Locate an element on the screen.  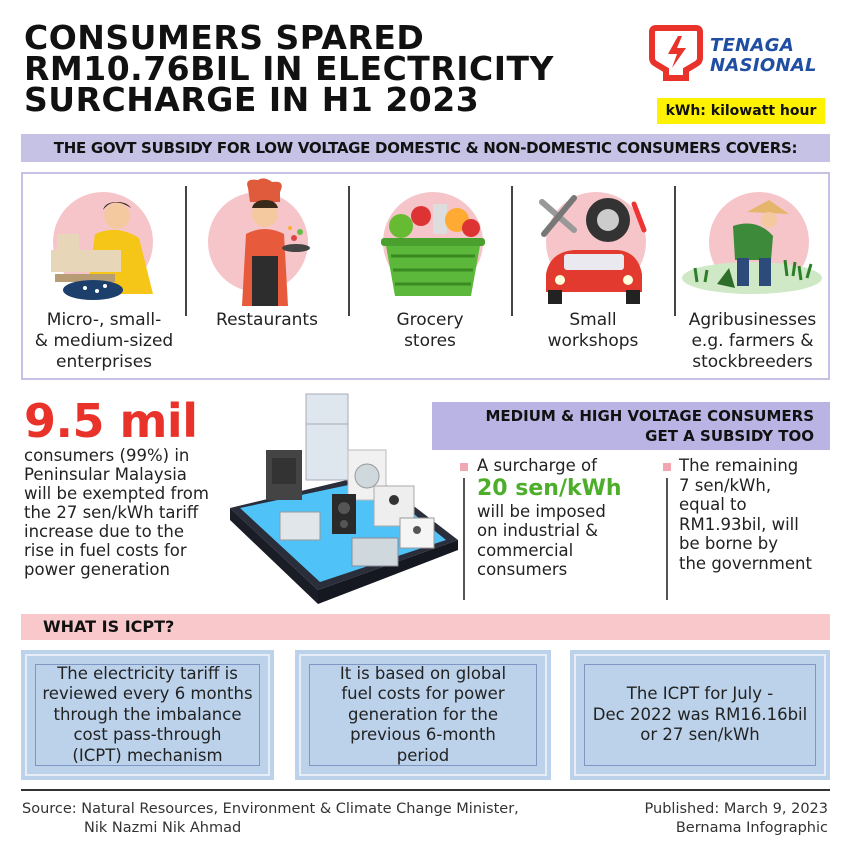
tenaga-nasional-logo: TENAGA NASIONAL is located at coordinates (738, 54).